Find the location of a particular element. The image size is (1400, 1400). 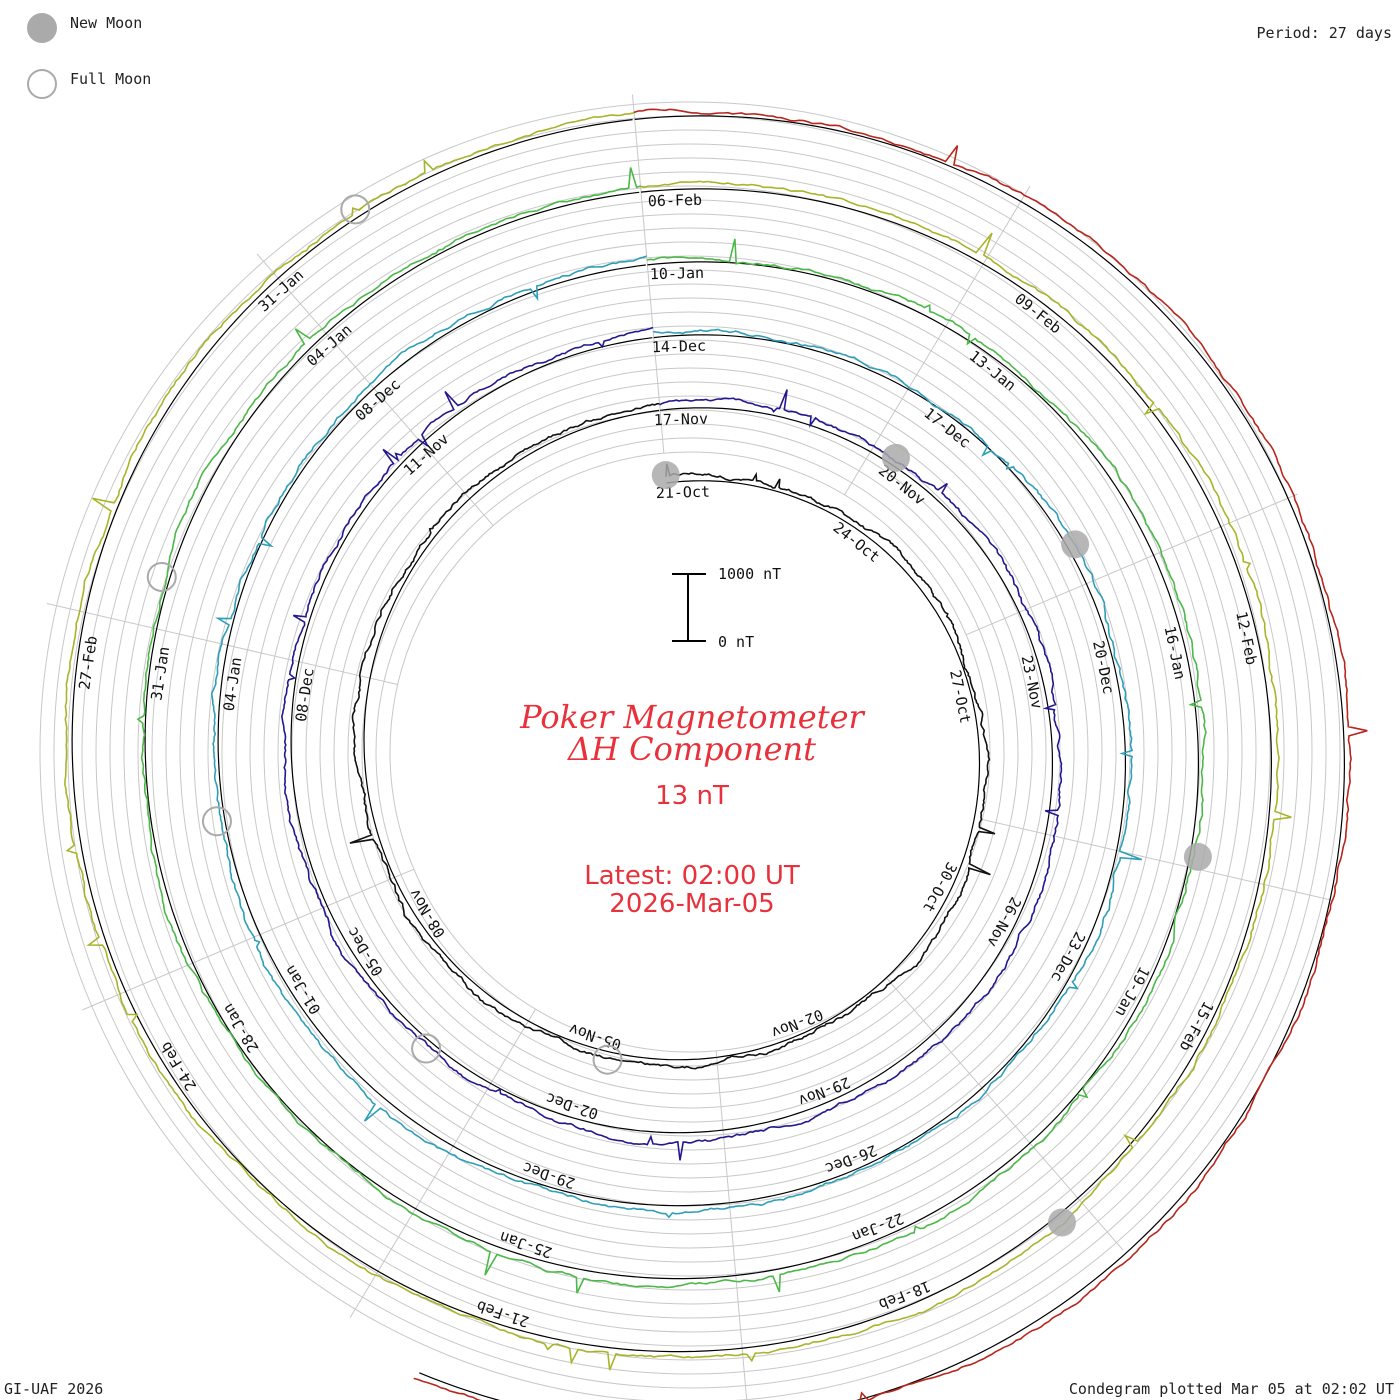

legend: New Moon Full Moon is located at coordinates (89, 56).